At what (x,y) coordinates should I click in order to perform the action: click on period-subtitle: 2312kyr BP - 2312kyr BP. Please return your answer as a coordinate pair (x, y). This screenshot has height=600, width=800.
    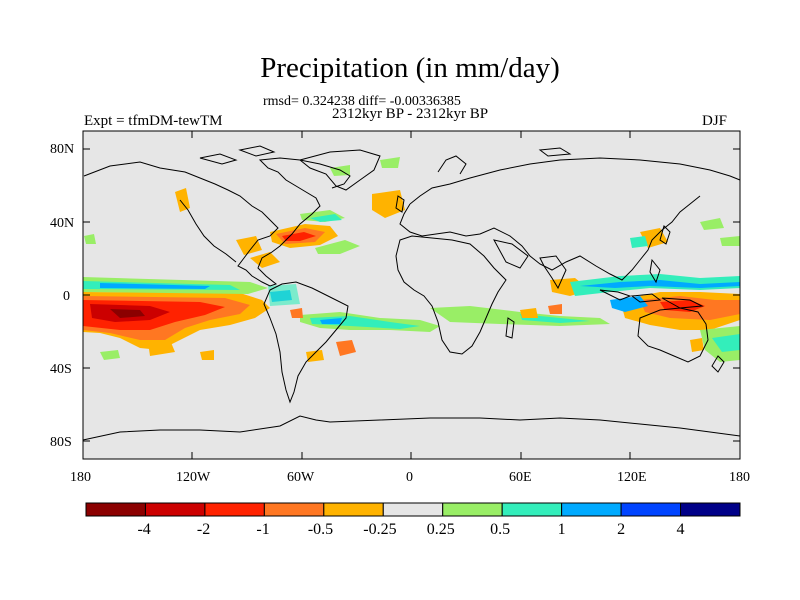
    Looking at the image, I should click on (410, 114).